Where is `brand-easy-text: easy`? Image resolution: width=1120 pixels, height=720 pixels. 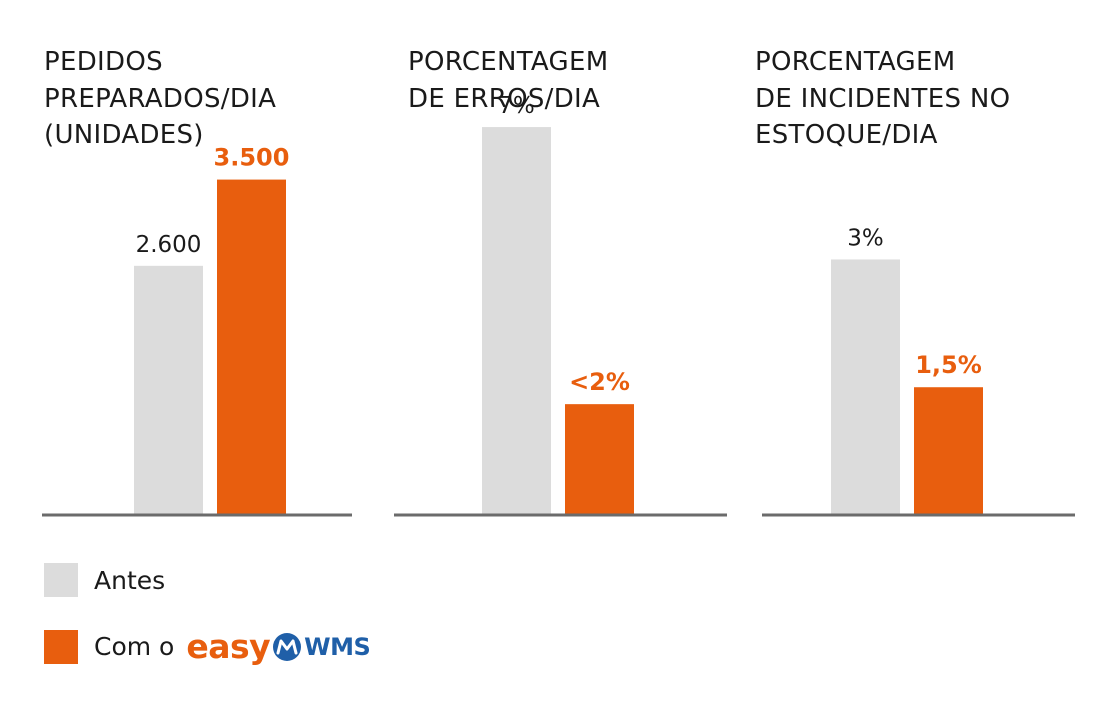 brand-easy-text: easy is located at coordinates (228, 646).